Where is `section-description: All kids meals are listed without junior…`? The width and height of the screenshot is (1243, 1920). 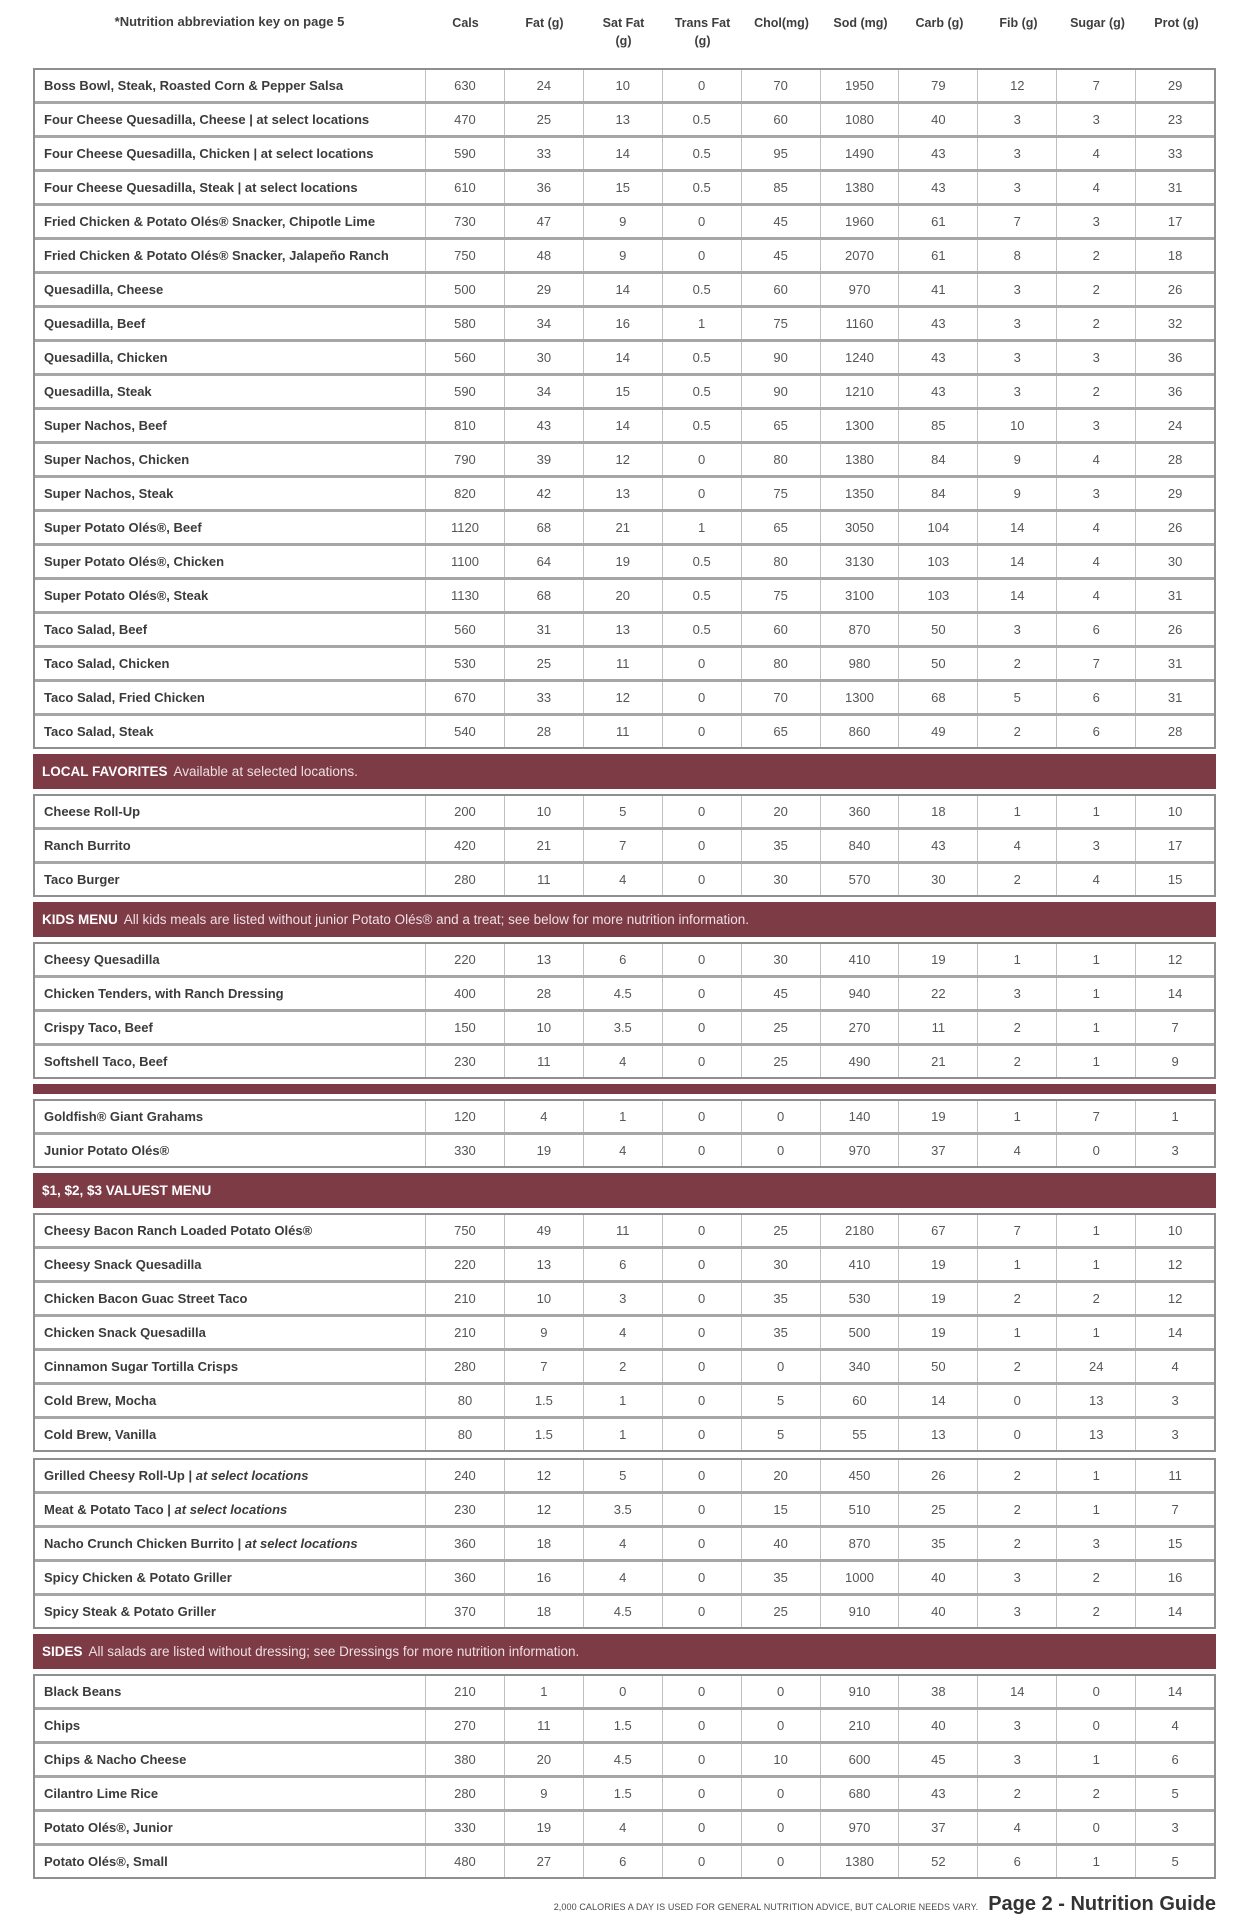 section-description: All kids meals are listed without junior… is located at coordinates (436, 919).